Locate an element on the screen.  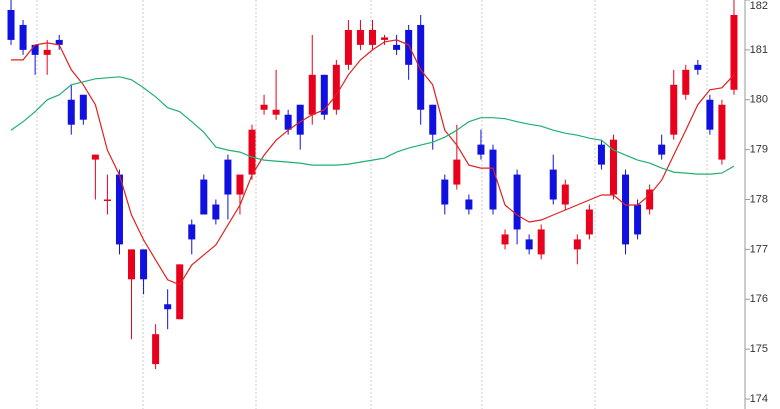
y-tick-label: 179 is located at coordinates (759, 150).